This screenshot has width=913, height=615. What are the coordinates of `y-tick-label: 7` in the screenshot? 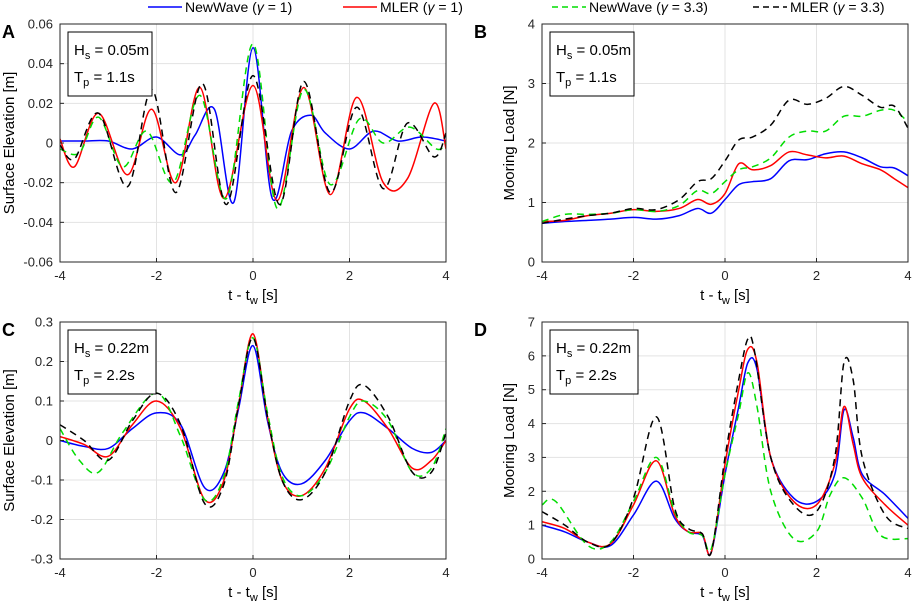 It's located at (531, 322).